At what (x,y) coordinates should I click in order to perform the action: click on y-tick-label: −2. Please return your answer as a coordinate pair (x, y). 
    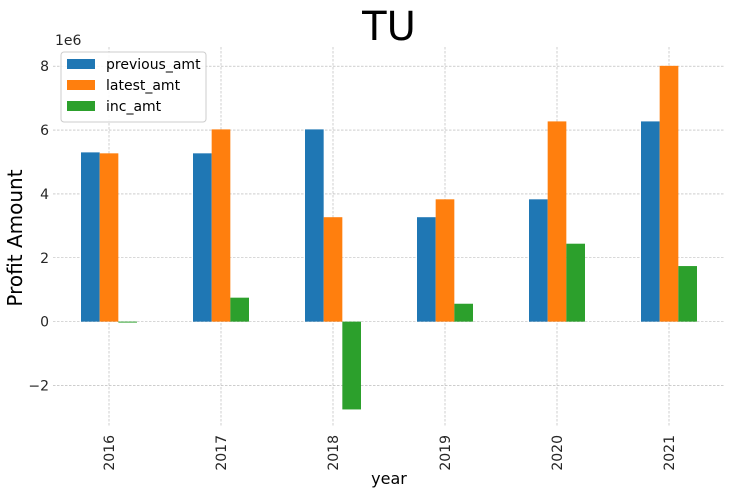
    Looking at the image, I should click on (38, 386).